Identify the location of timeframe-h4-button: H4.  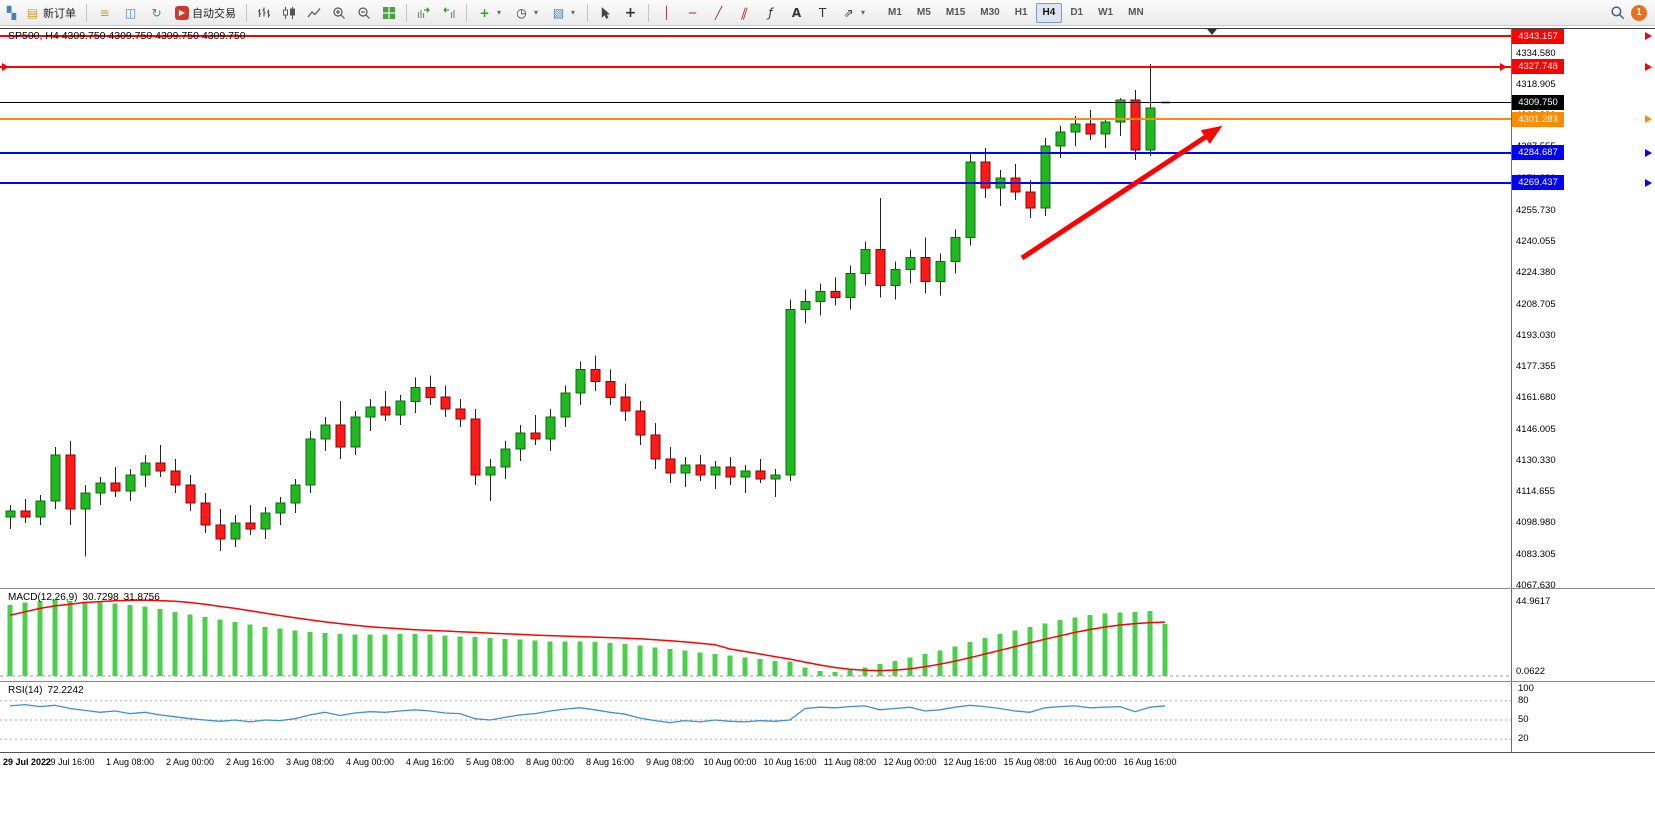
(1049, 12).